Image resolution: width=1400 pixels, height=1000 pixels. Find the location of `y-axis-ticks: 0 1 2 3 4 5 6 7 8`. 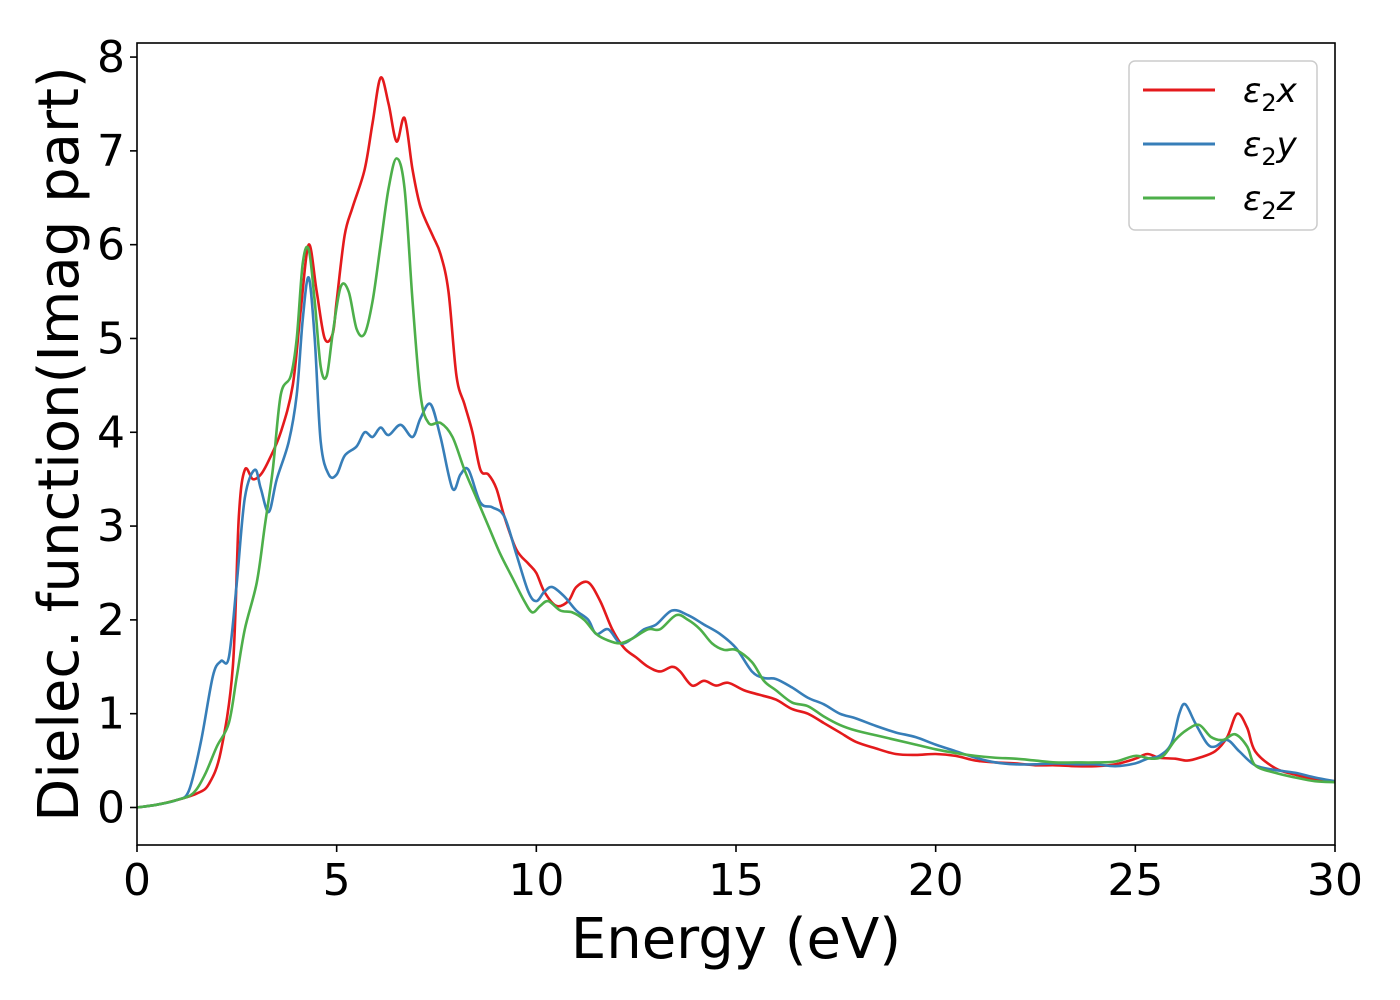

y-axis-ticks: 0 1 2 3 4 5 6 7 8 is located at coordinates (117, 432).